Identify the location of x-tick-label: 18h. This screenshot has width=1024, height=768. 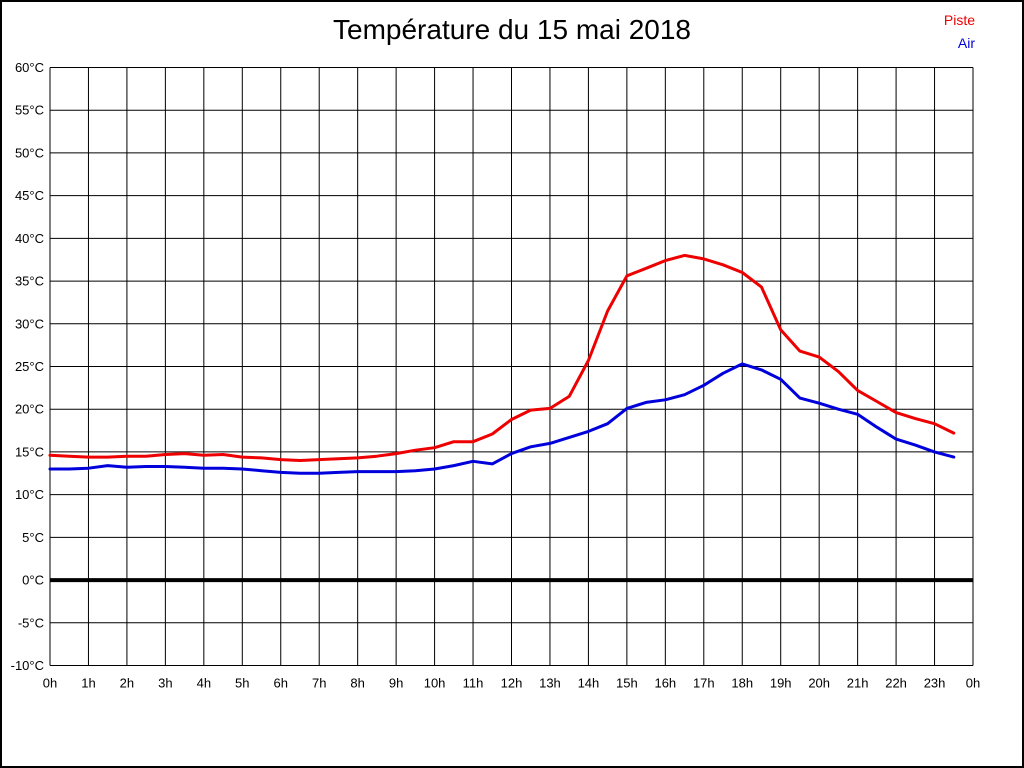
(742, 683).